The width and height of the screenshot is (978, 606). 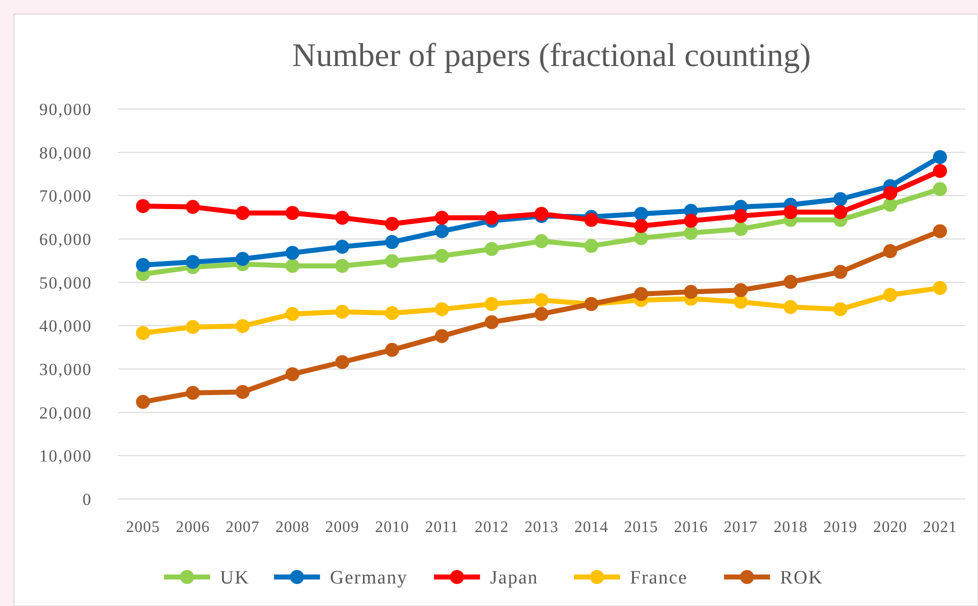 What do you see at coordinates (551, 56) in the screenshot?
I see `chart-title: Number of papers (fractional counting)` at bounding box center [551, 56].